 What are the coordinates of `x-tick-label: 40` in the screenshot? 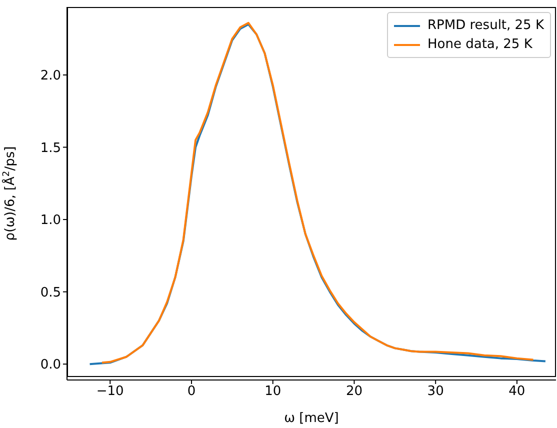 It's located at (517, 392).